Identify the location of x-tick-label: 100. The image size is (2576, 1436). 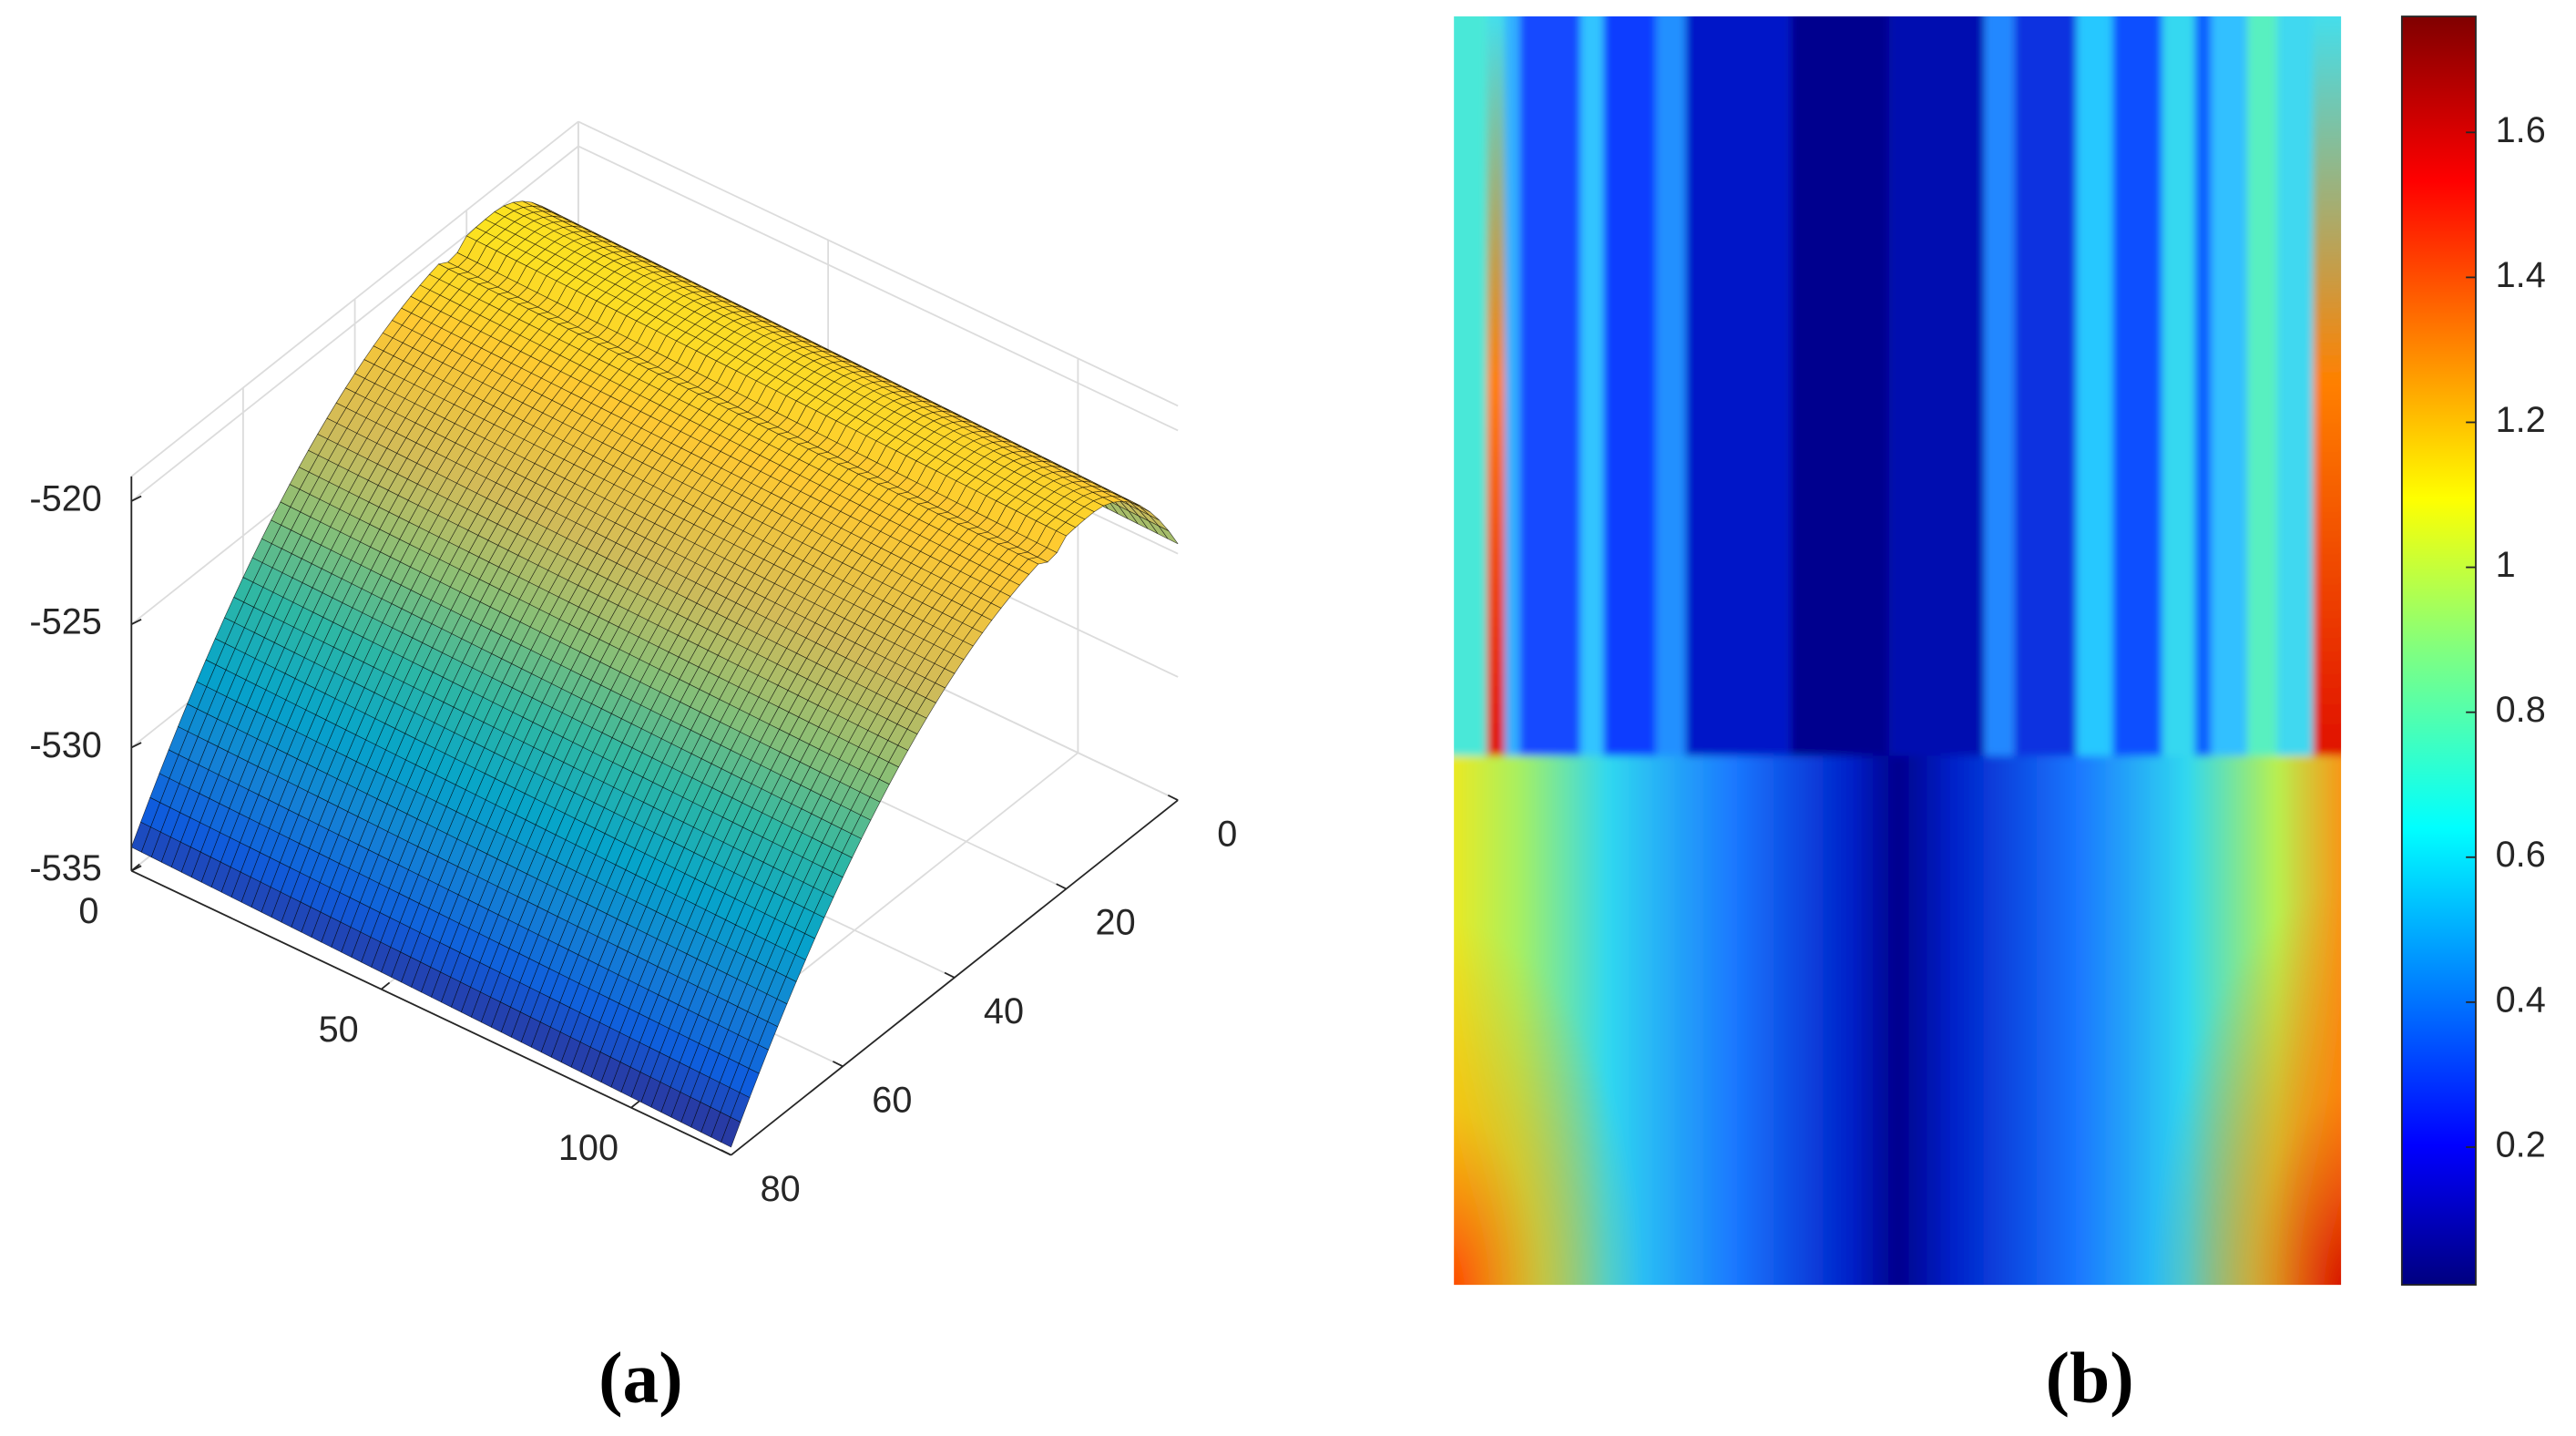
(588, 1148).